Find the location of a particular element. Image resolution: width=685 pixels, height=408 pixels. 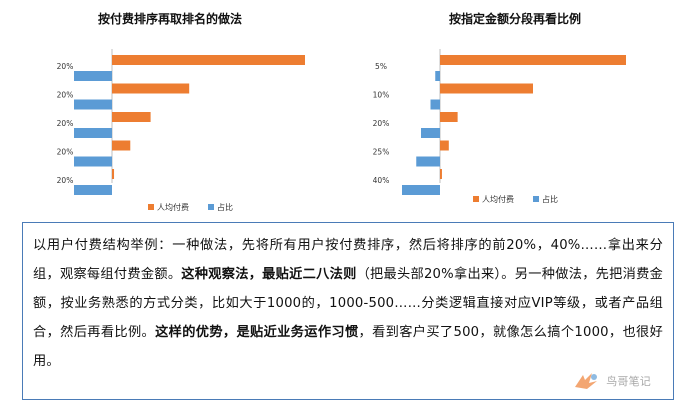

watermark: 鸟哥笔记 is located at coordinates (611, 381).